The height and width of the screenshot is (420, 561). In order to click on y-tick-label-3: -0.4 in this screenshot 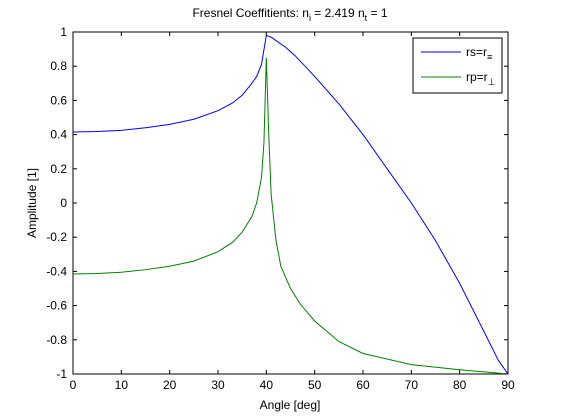, I will do `click(56, 271)`.